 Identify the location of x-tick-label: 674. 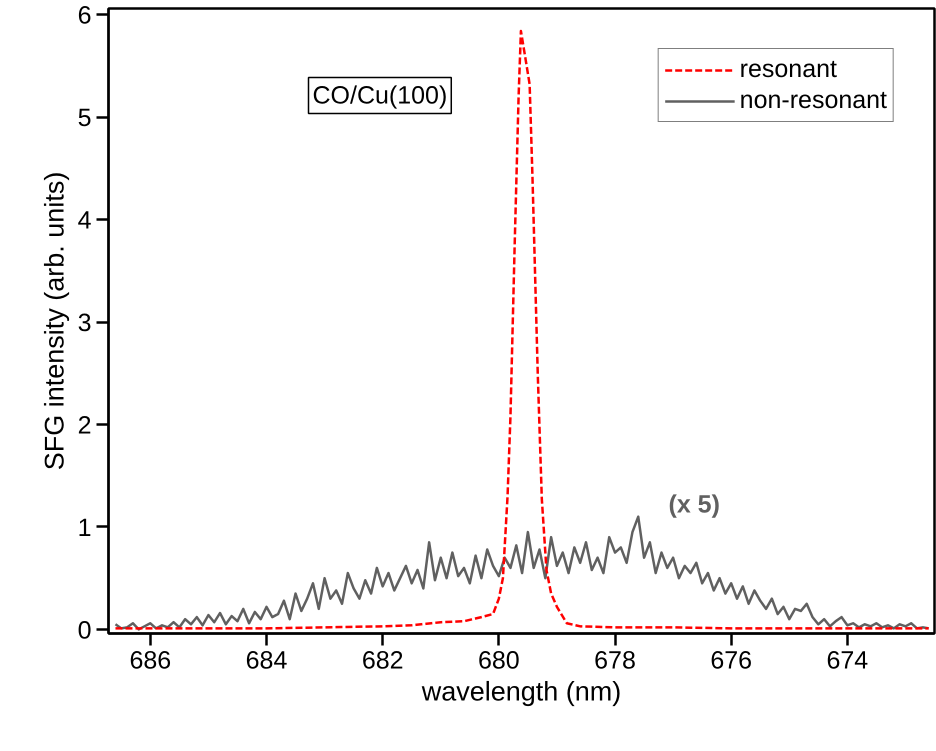
(847, 660).